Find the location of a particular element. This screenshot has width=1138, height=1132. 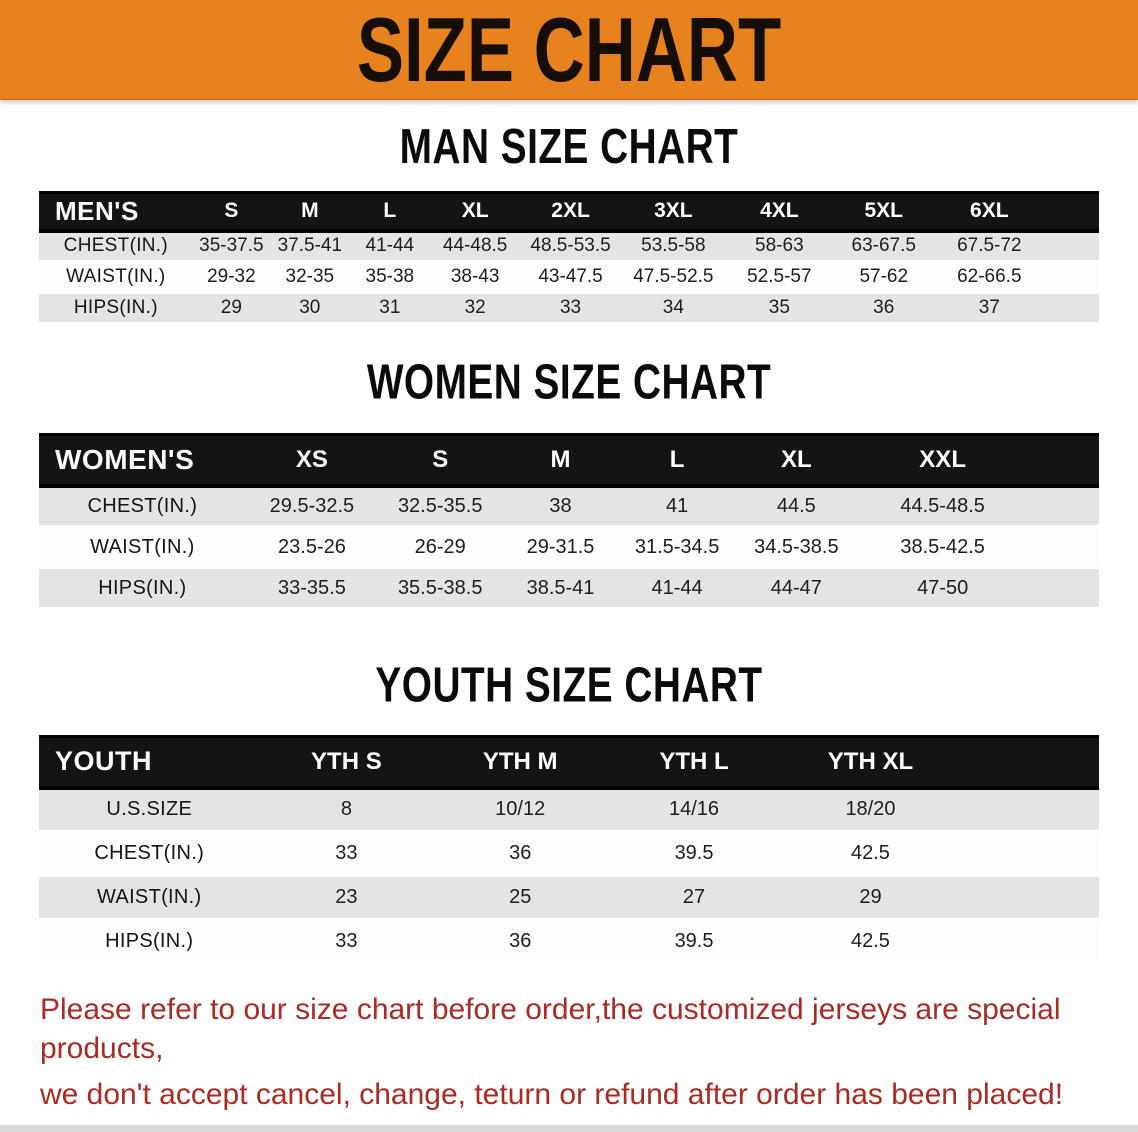

size-column-header: M is located at coordinates (310, 212).